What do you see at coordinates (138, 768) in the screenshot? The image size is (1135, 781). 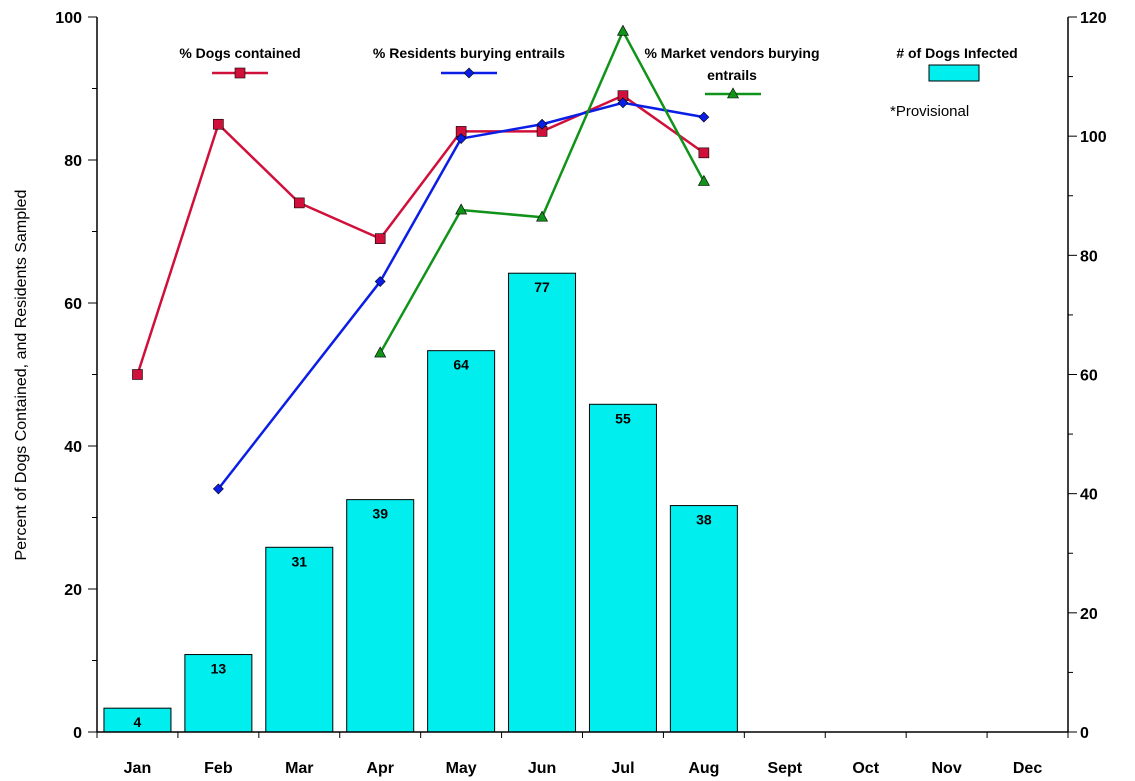 I see `x-tick-label-jan: Jan` at bounding box center [138, 768].